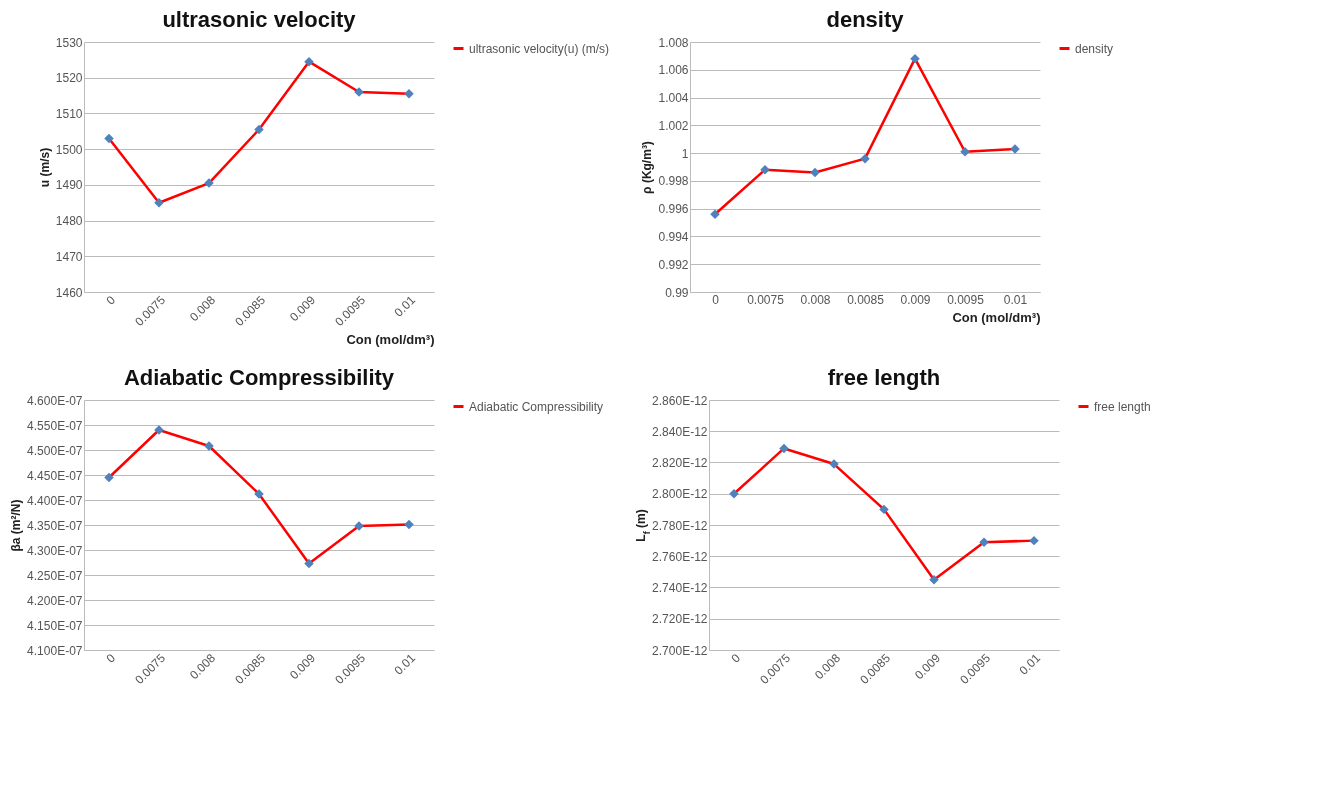 The height and width of the screenshot is (802, 1338). What do you see at coordinates (44, 167) in the screenshot?
I see `y-axis-title: u (m/s)` at bounding box center [44, 167].